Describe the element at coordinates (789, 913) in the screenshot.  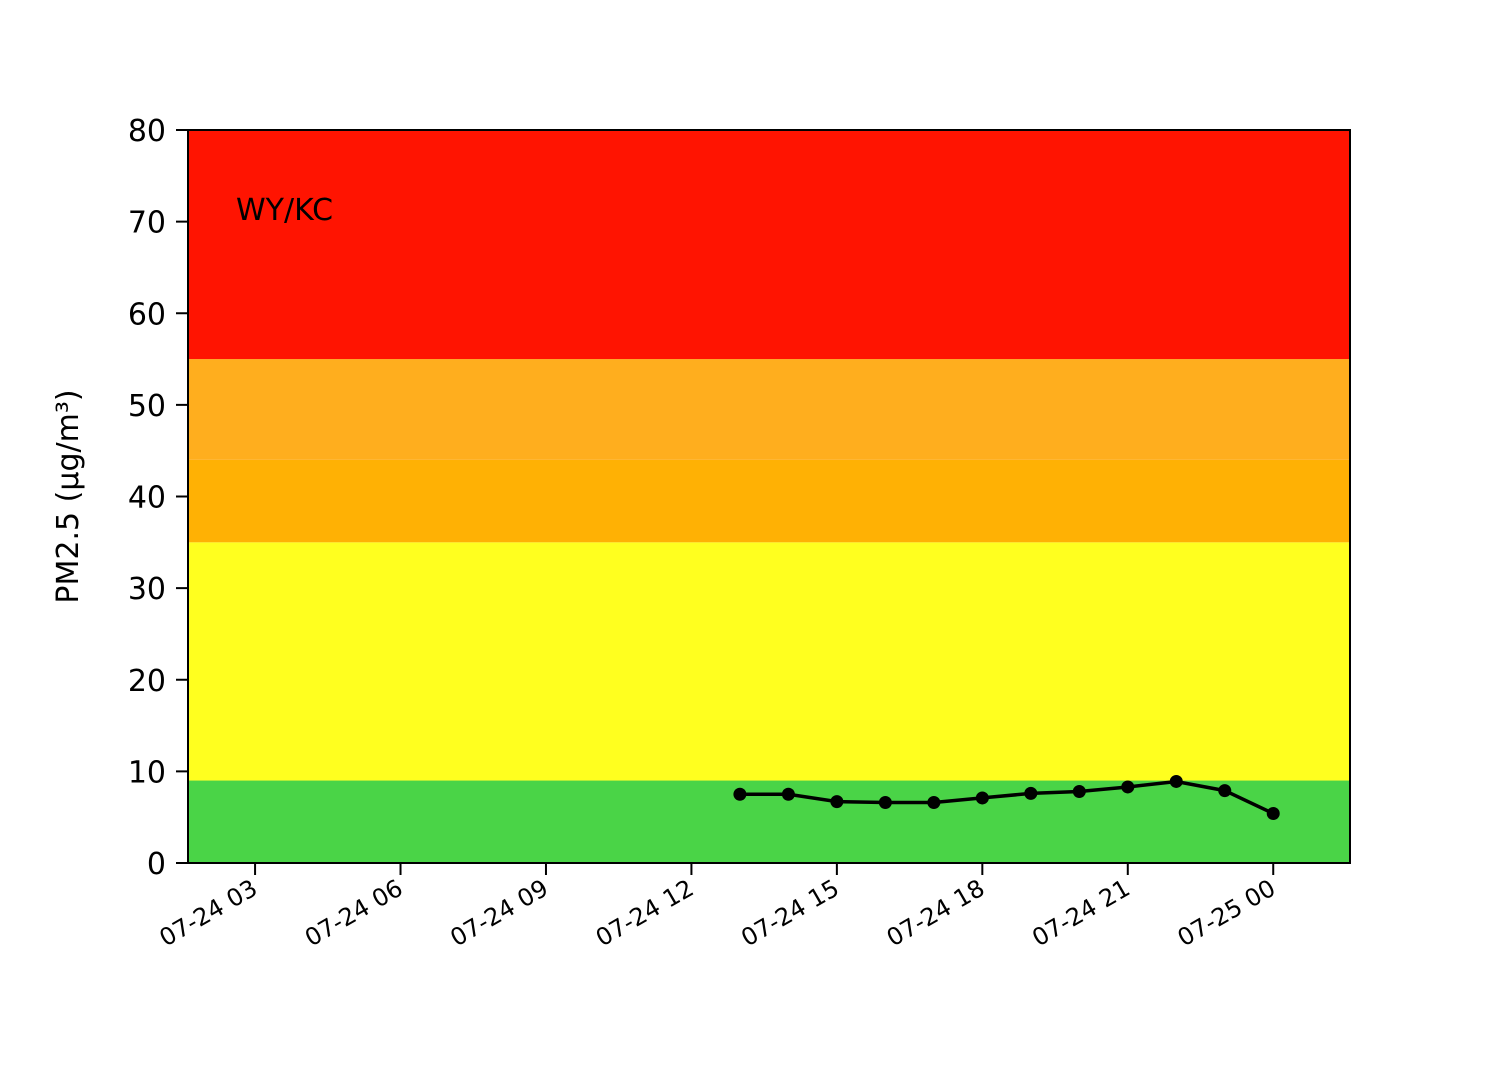
I see `x-tick-label: 07-24 15` at that location.